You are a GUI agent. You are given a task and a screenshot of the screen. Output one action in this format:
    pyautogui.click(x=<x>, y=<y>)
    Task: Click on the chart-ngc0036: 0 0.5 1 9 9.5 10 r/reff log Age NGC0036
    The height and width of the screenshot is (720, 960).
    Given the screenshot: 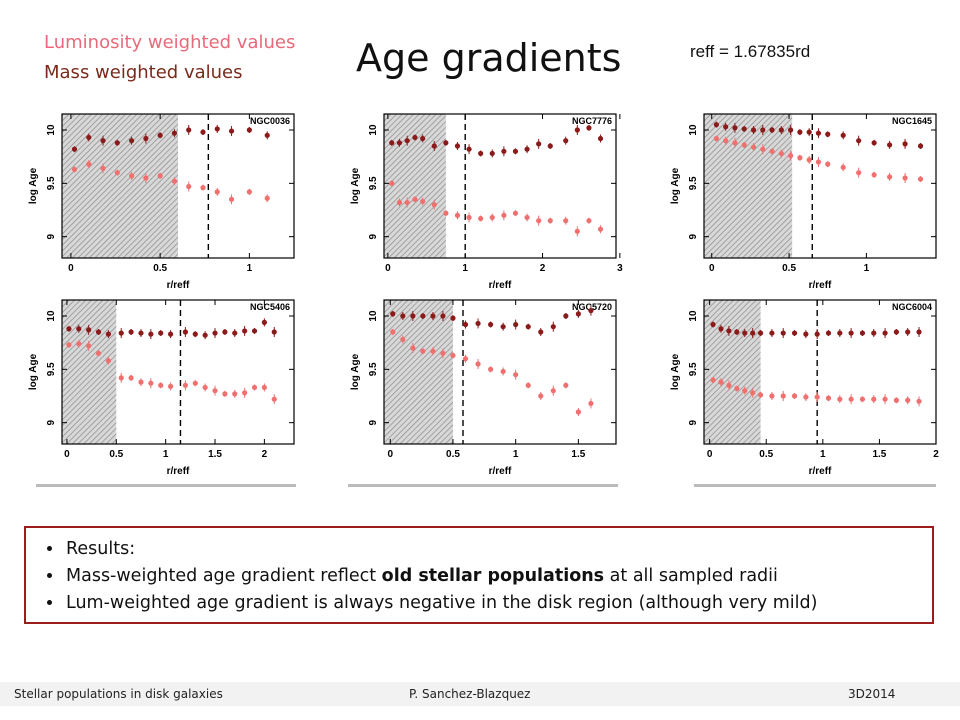 What is the action you would take?
    pyautogui.click(x=161, y=202)
    